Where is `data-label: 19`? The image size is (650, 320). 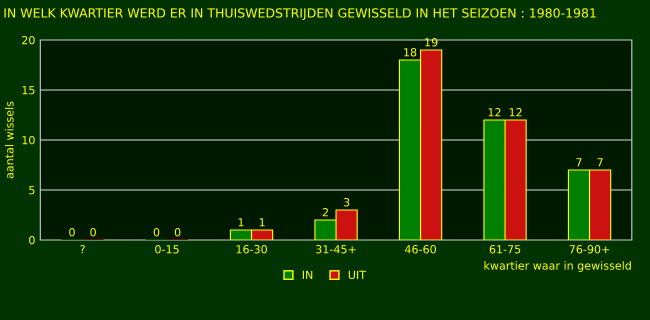
data-label: 19 is located at coordinates (431, 42).